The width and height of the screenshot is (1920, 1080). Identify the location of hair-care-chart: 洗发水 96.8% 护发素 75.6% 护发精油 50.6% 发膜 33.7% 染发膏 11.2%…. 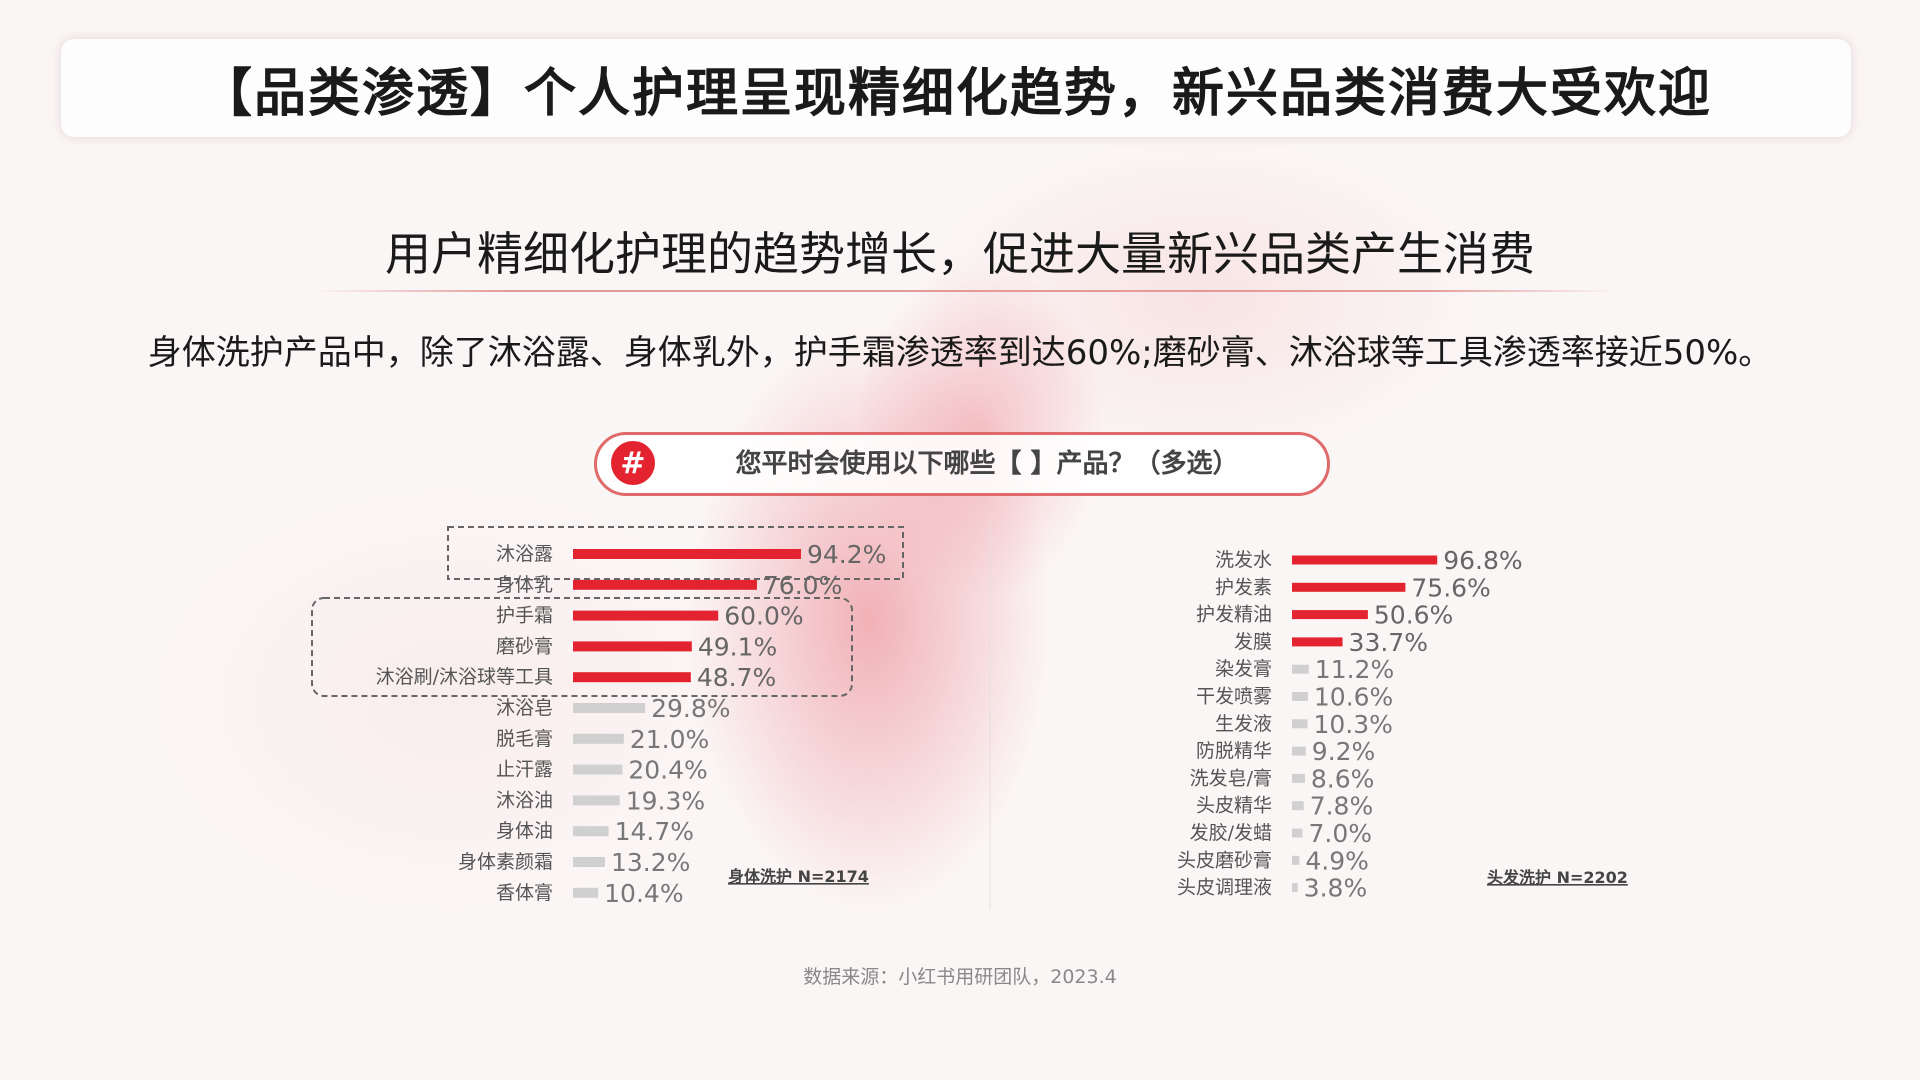
(1402, 724).